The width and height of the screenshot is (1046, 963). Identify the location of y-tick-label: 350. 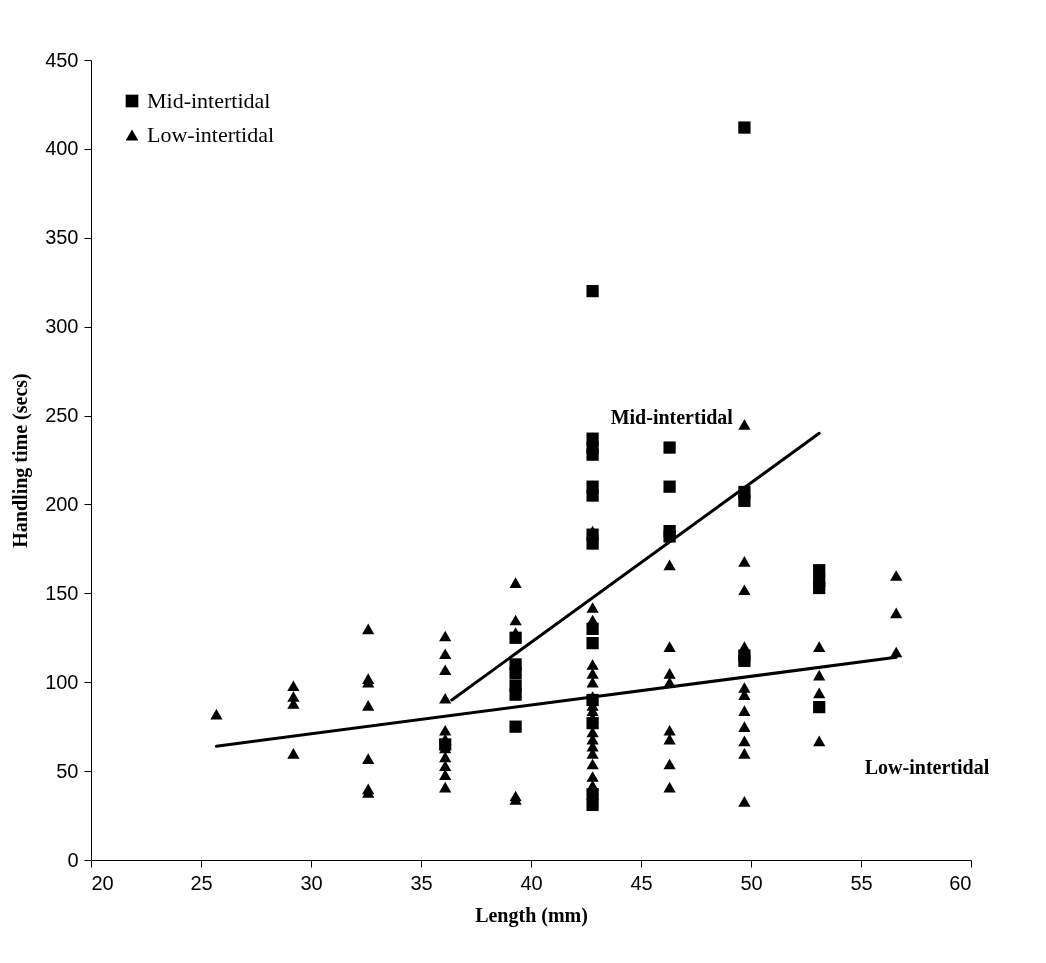
(62, 237).